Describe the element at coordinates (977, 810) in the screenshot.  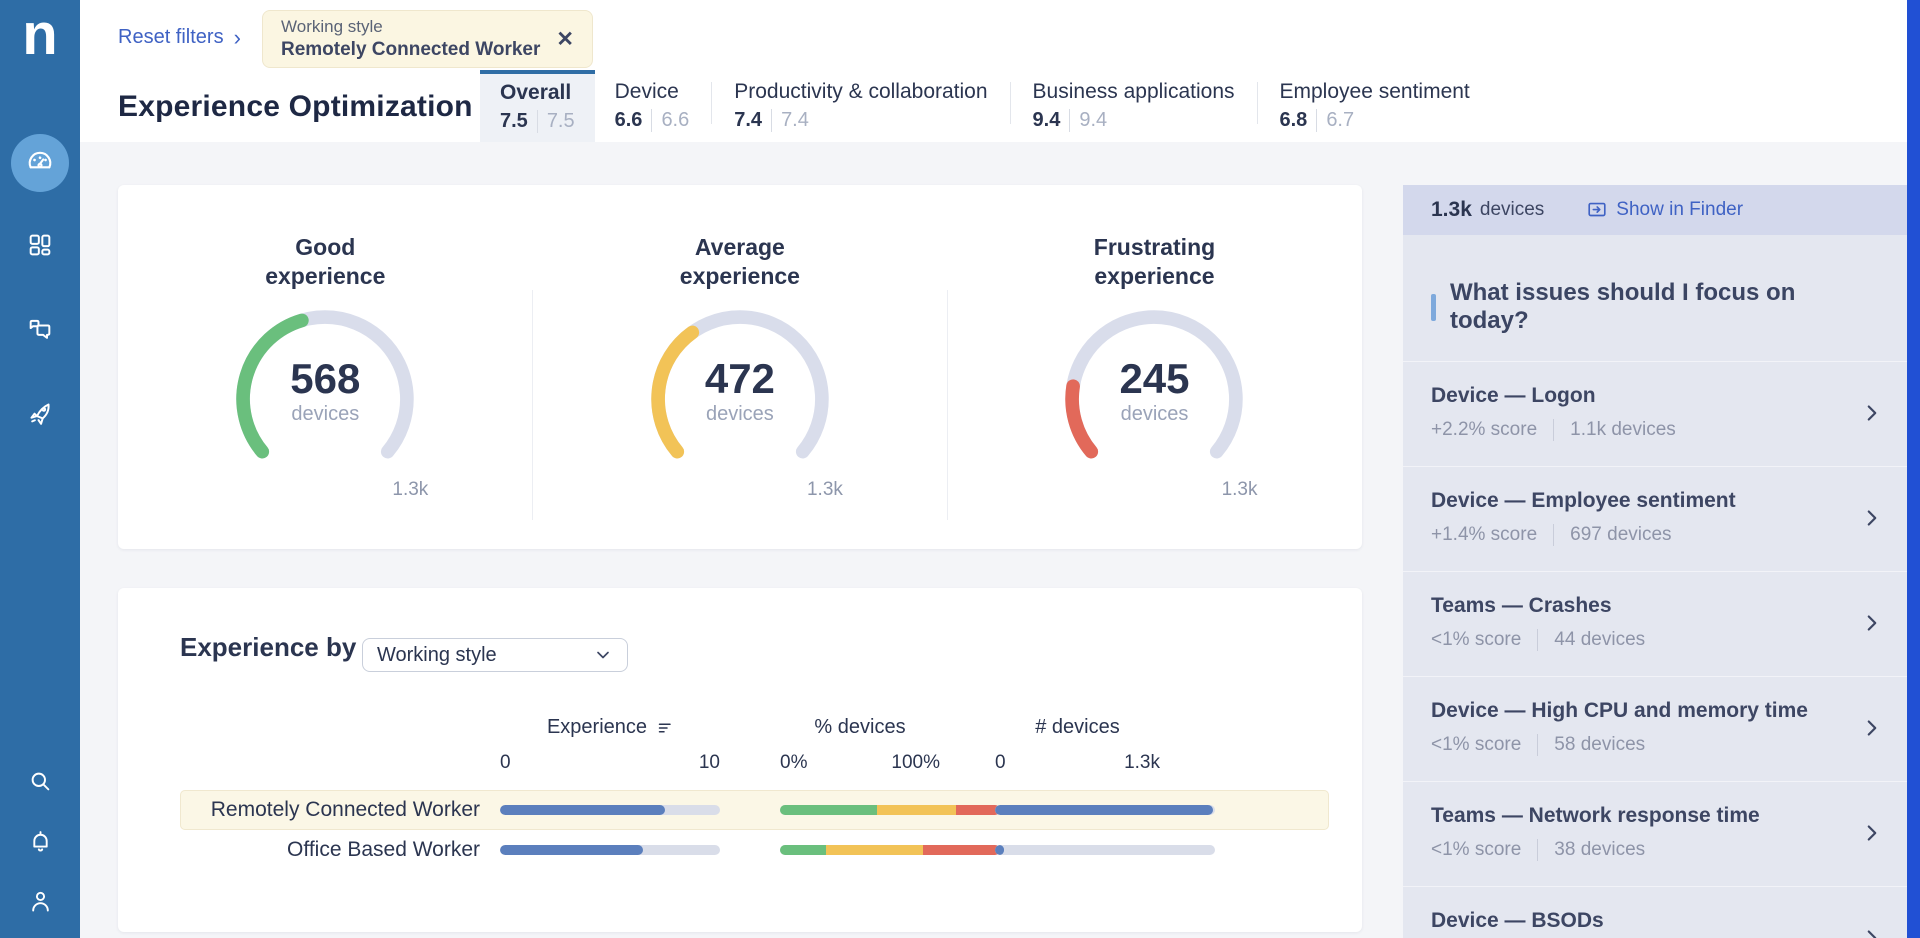
I see `frustrating-segment` at that location.